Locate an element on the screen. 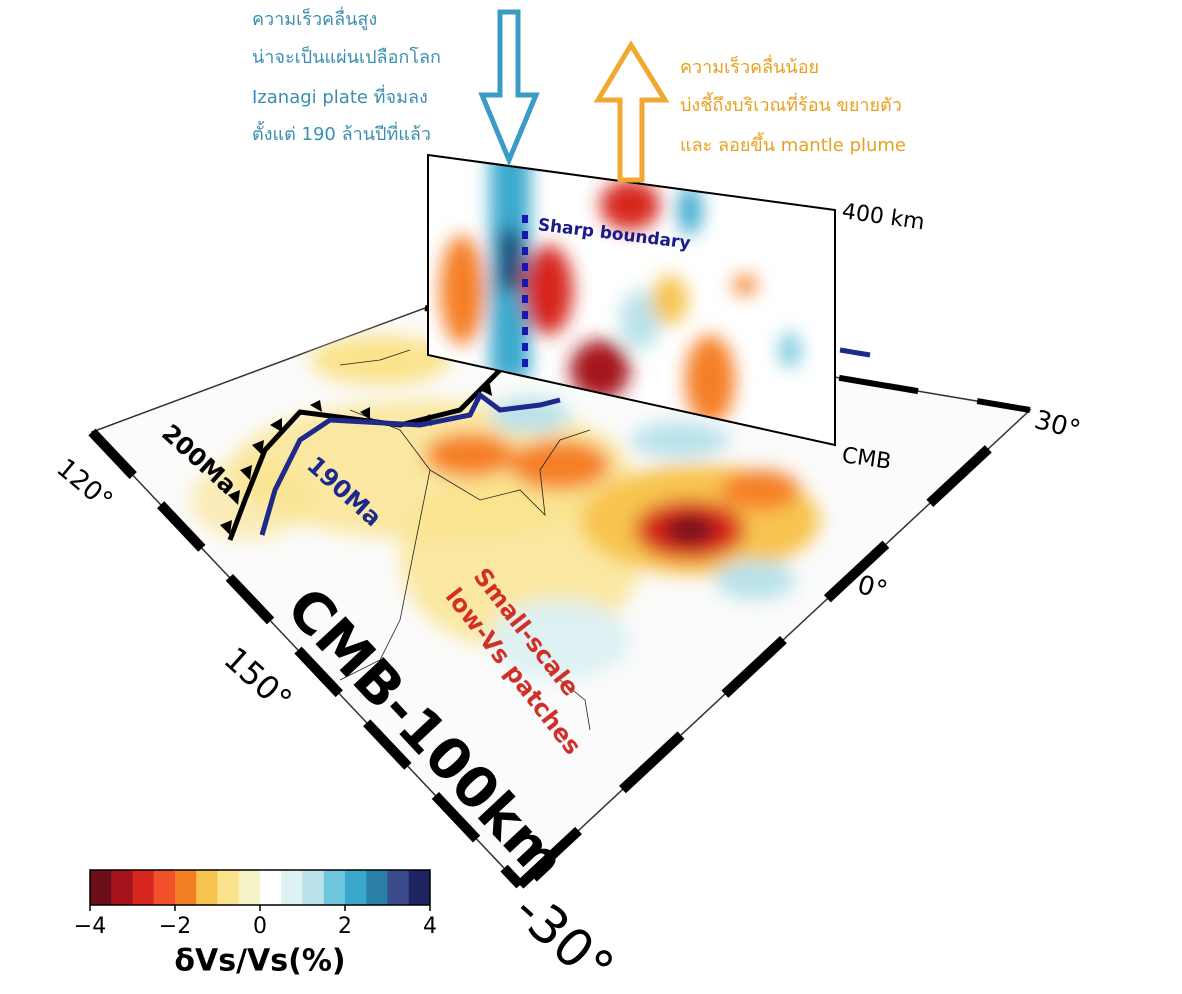  arrow-up is located at coordinates (631, 111).